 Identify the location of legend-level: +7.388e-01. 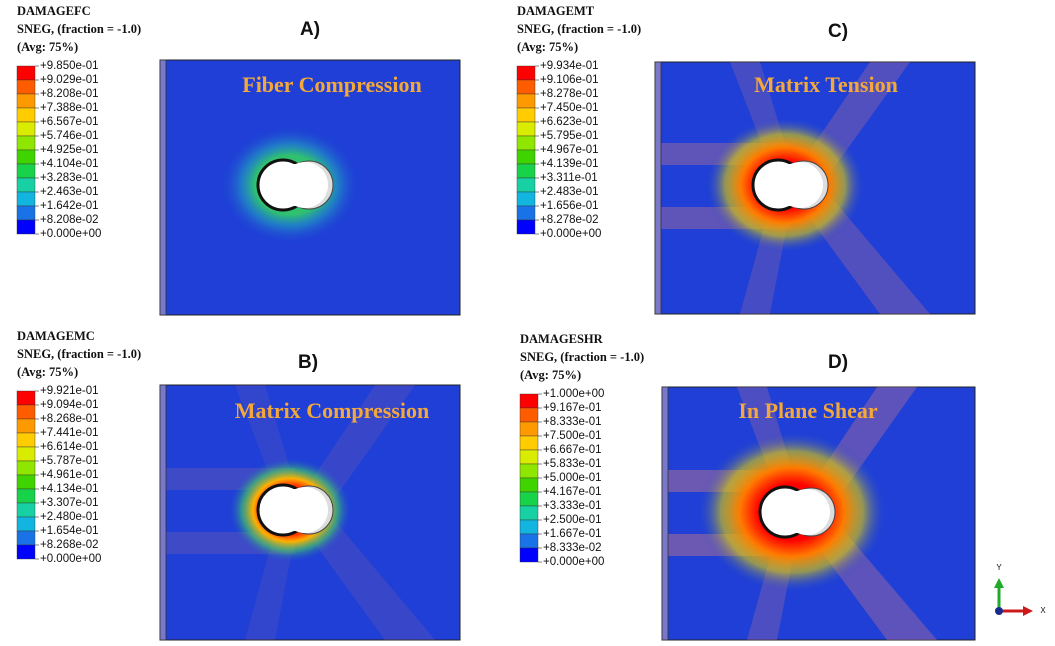
(69, 108).